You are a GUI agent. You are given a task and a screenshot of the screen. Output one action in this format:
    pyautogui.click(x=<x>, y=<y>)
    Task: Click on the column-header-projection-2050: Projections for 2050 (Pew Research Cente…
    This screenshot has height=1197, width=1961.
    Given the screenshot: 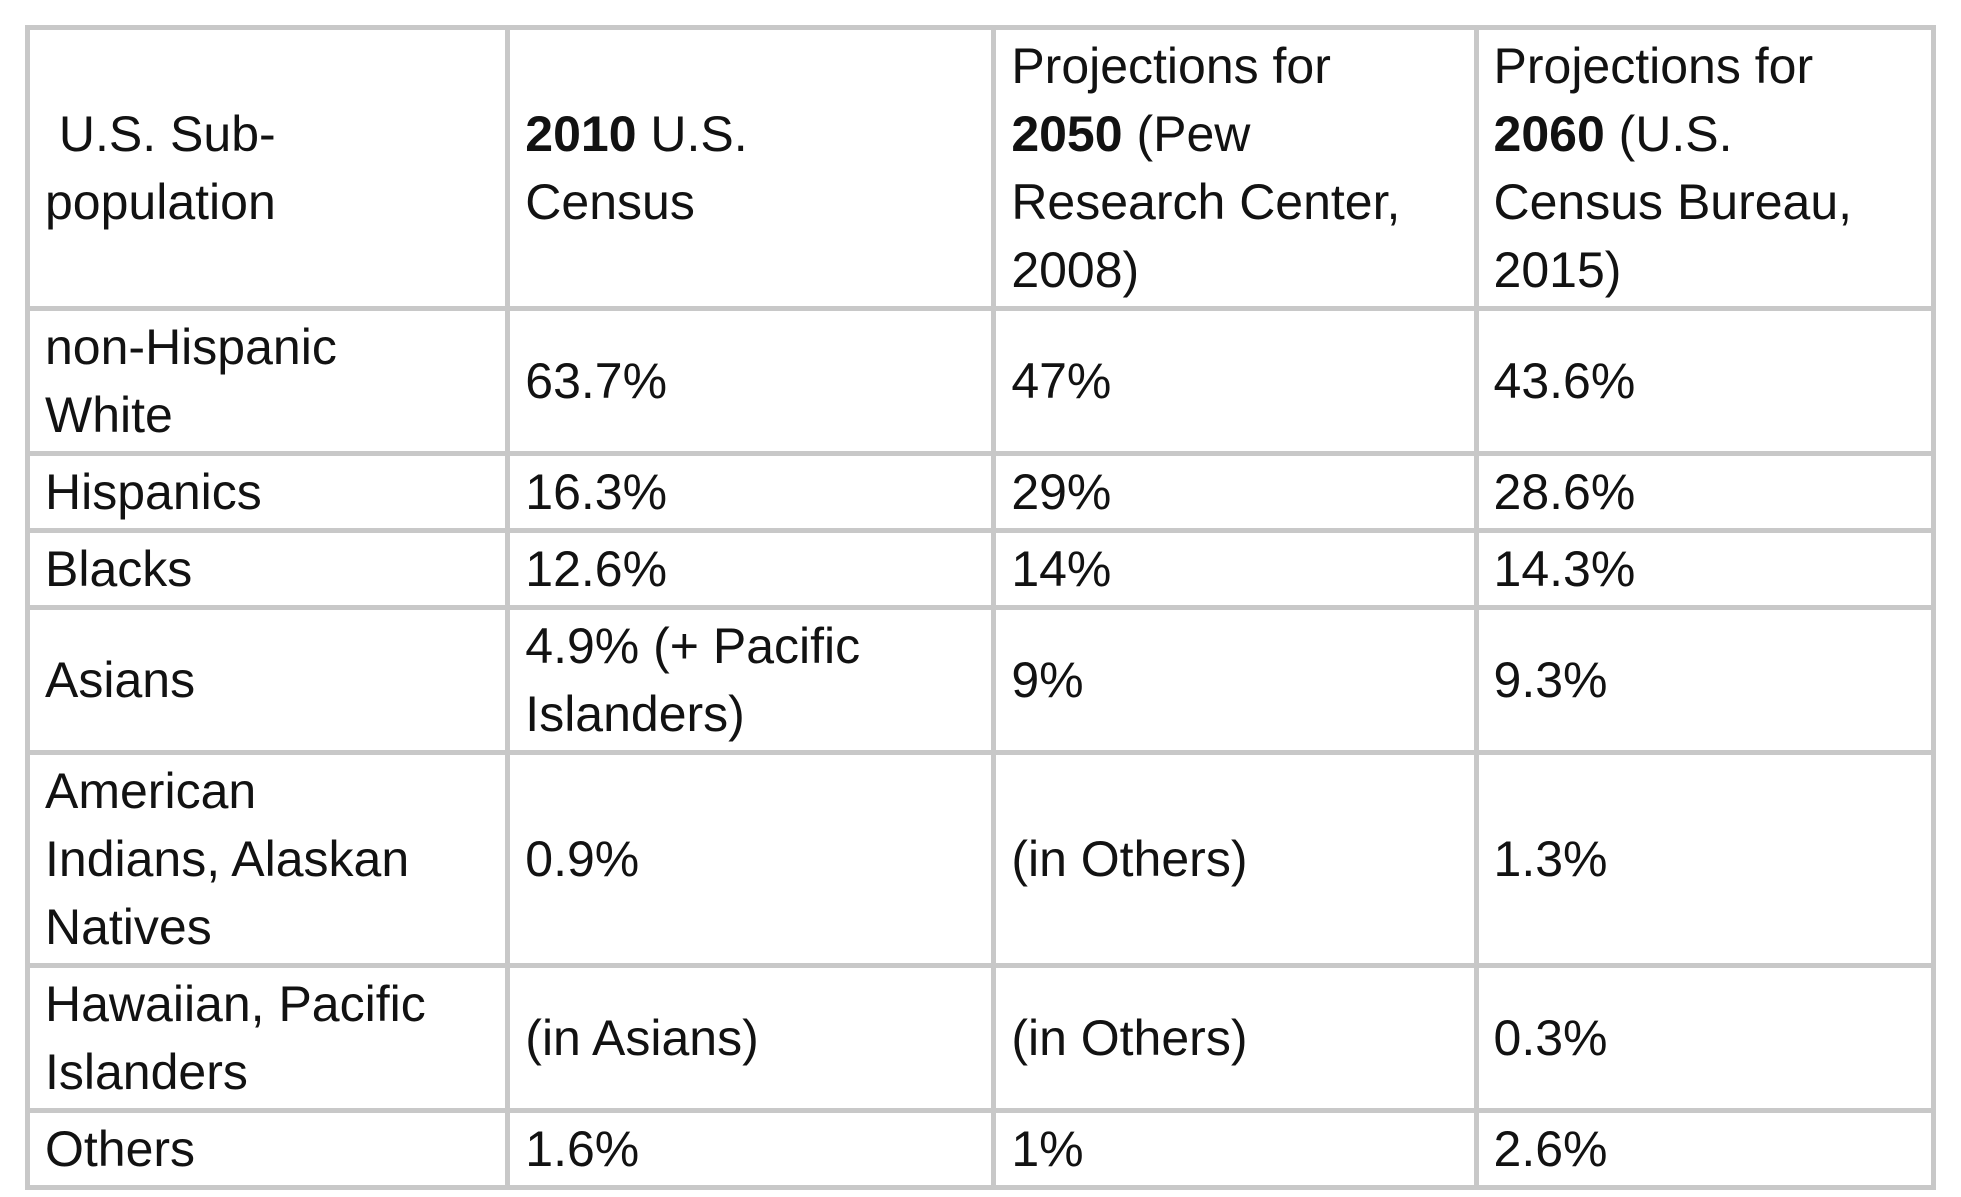 What is the action you would take?
    pyautogui.click(x=1235, y=168)
    